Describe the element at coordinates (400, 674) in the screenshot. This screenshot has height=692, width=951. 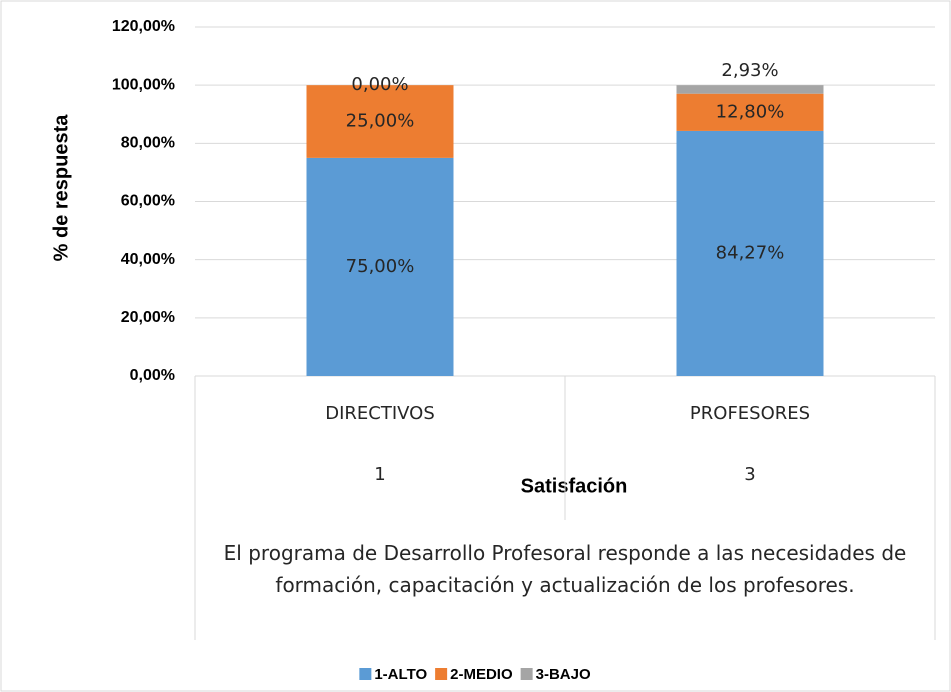
I see `legend-label: 1-ALTO` at that location.